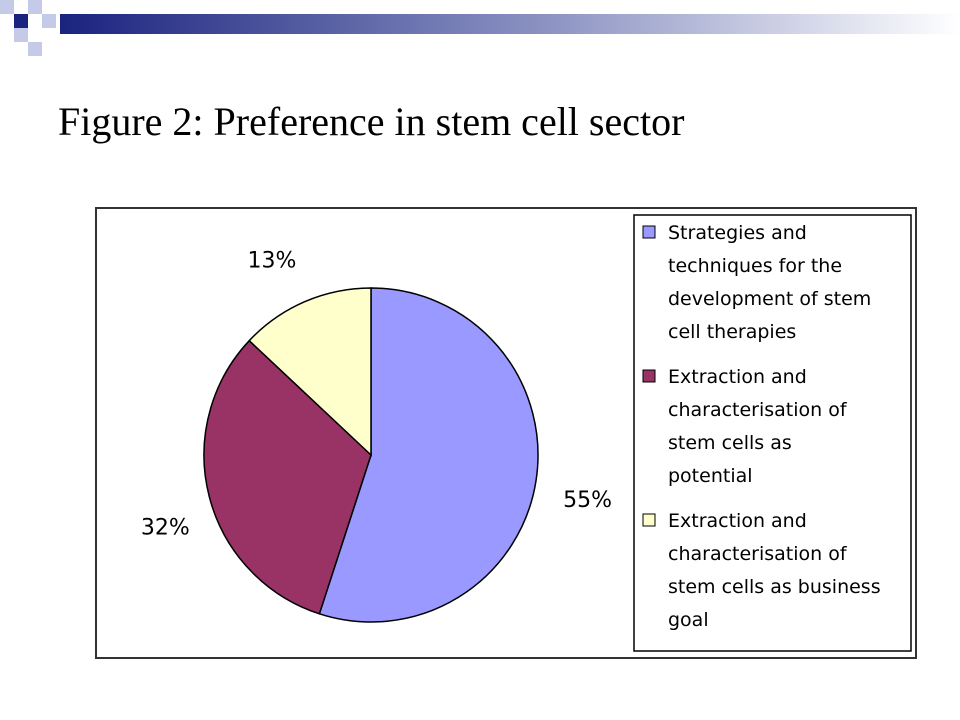 This screenshot has width=960, height=720. I want to click on slice-value-label: 55%, so click(587, 500).